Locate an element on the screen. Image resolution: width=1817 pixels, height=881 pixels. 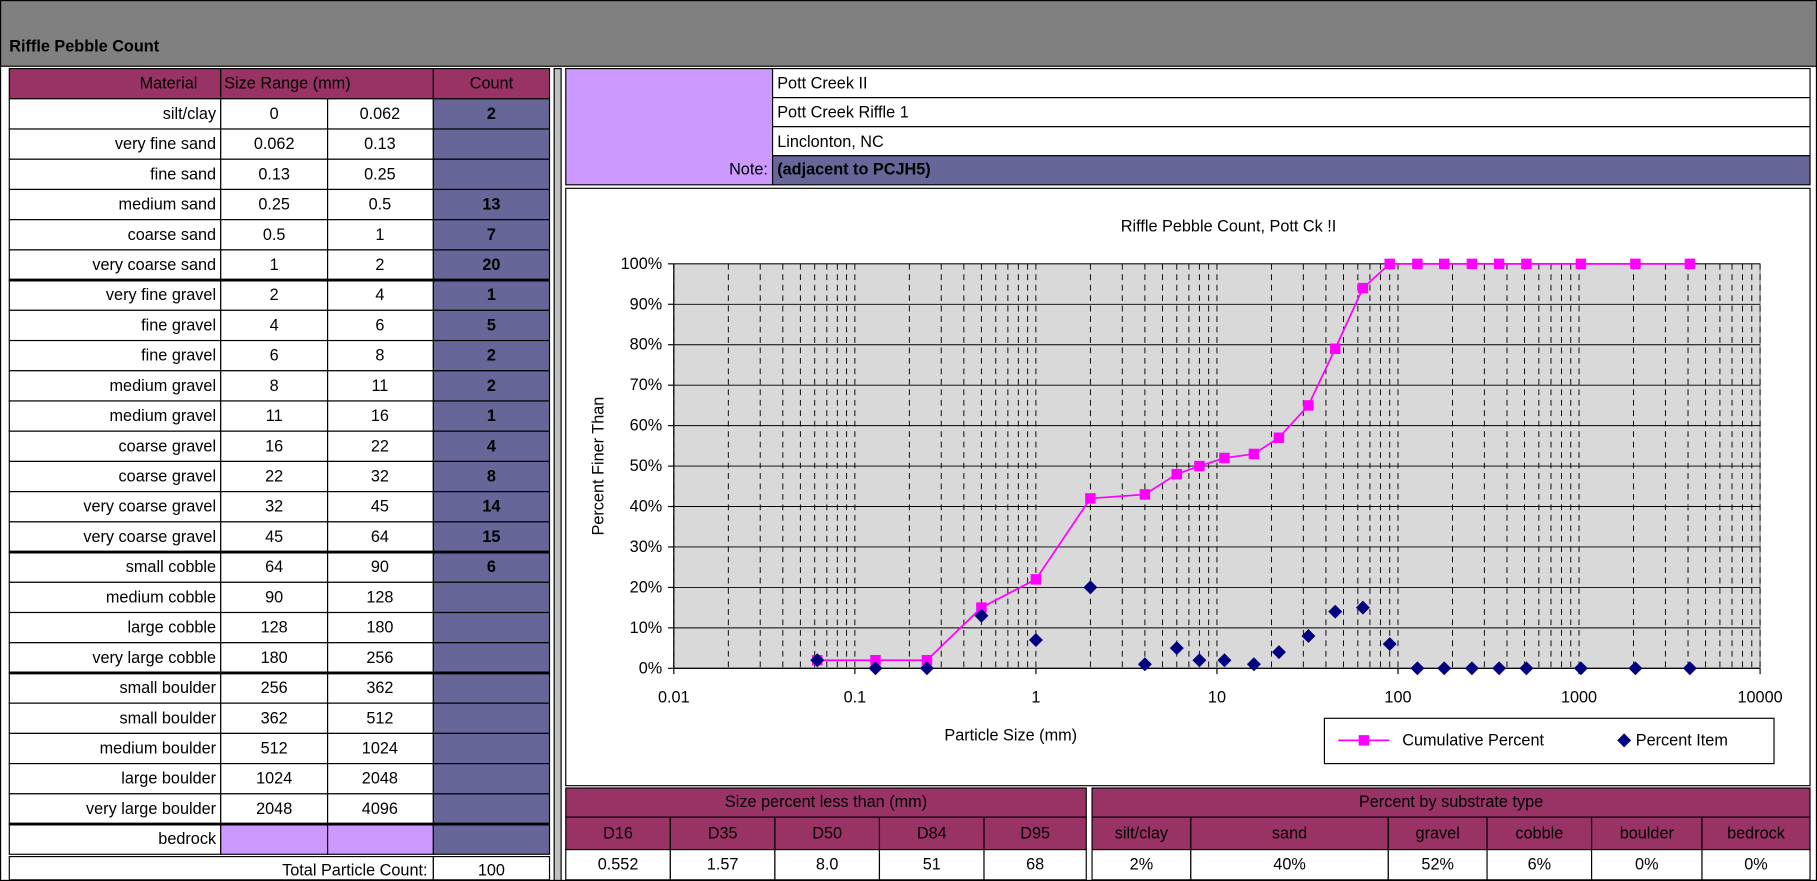
size-min: 0.5 is located at coordinates (274, 235).